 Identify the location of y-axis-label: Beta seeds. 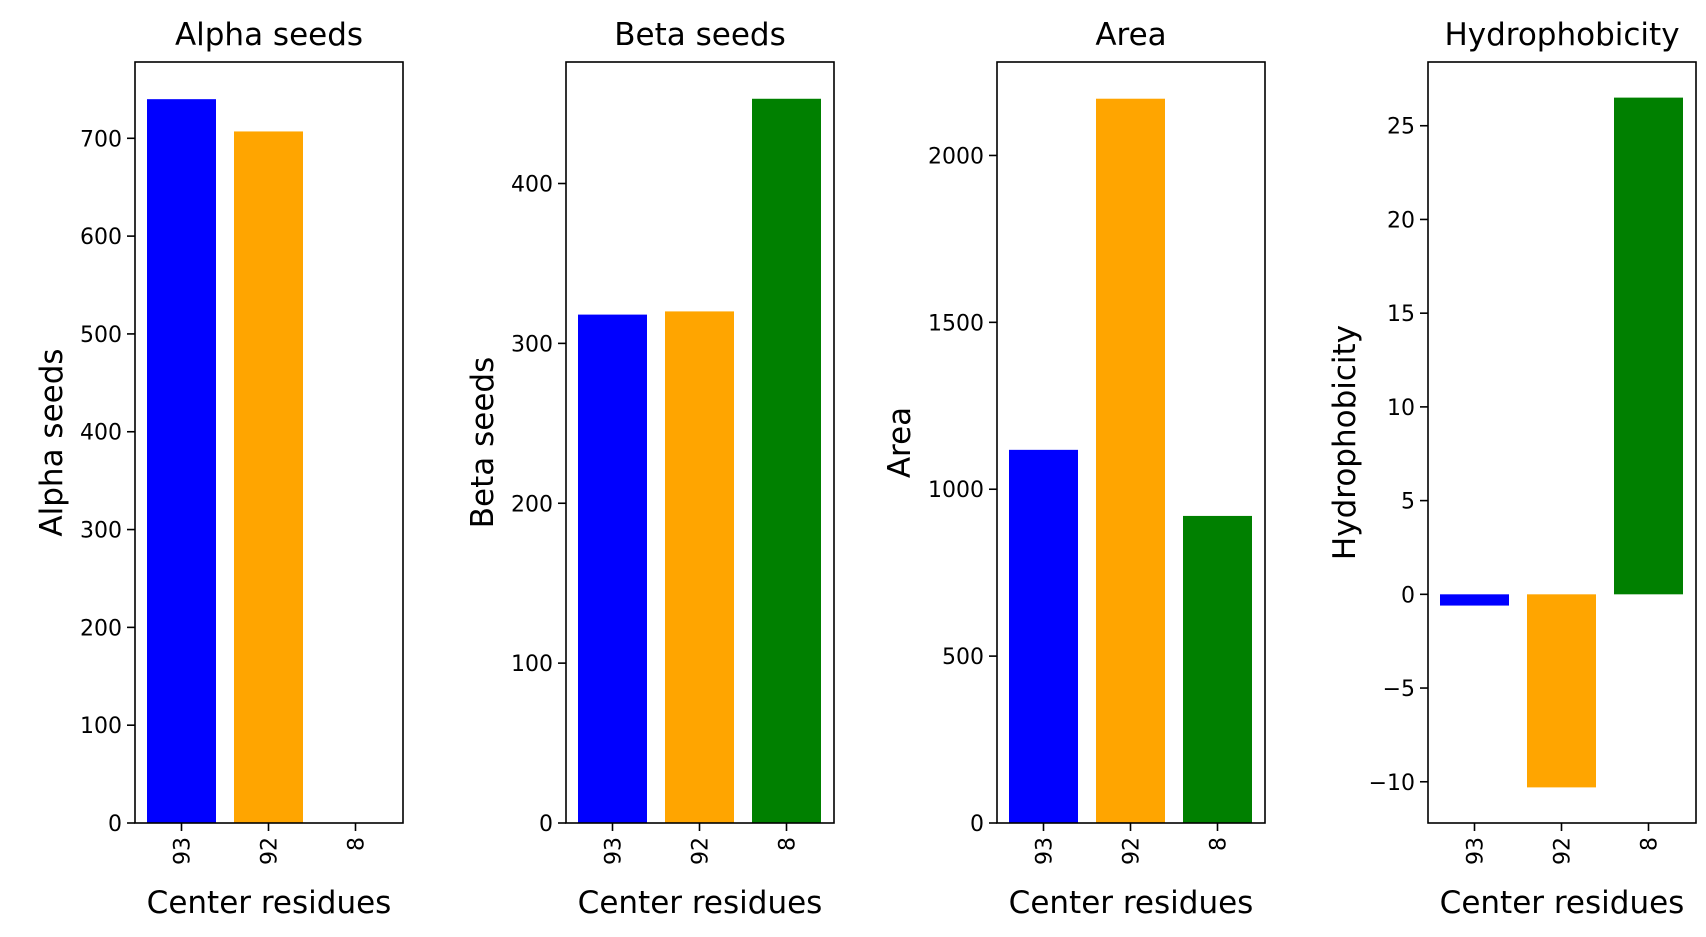
(483, 442).